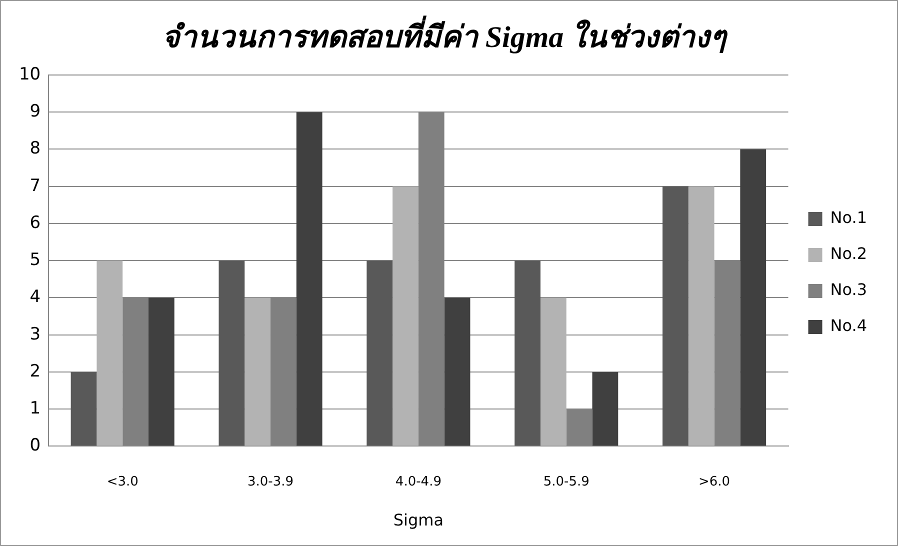 This screenshot has width=898, height=546. Describe the element at coordinates (29, 74) in the screenshot. I see `y-tick-label: 10` at that location.